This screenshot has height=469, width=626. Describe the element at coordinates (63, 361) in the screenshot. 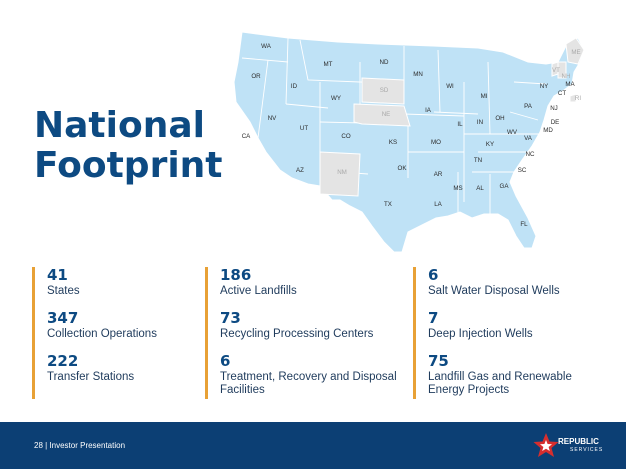

I see `stat-number: 222` at that location.